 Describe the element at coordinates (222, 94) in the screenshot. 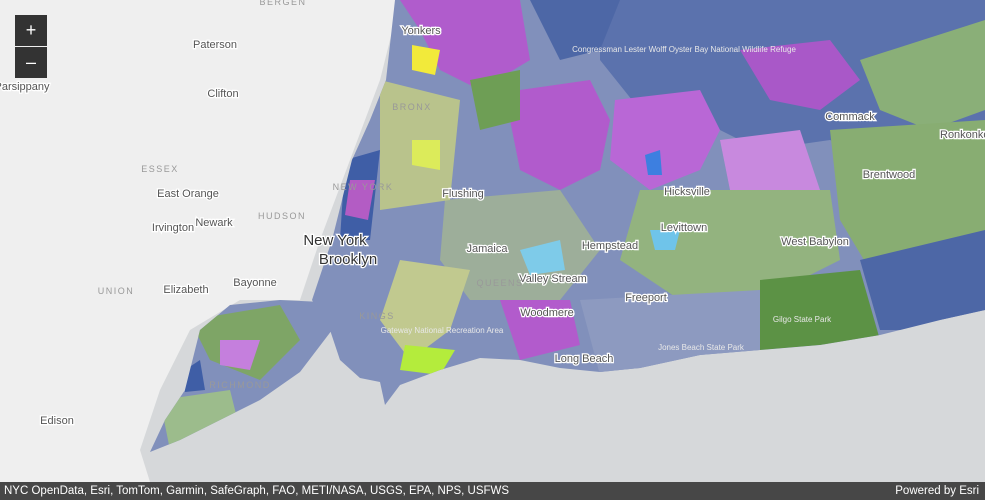

I see `place-label: Clifton` at that location.